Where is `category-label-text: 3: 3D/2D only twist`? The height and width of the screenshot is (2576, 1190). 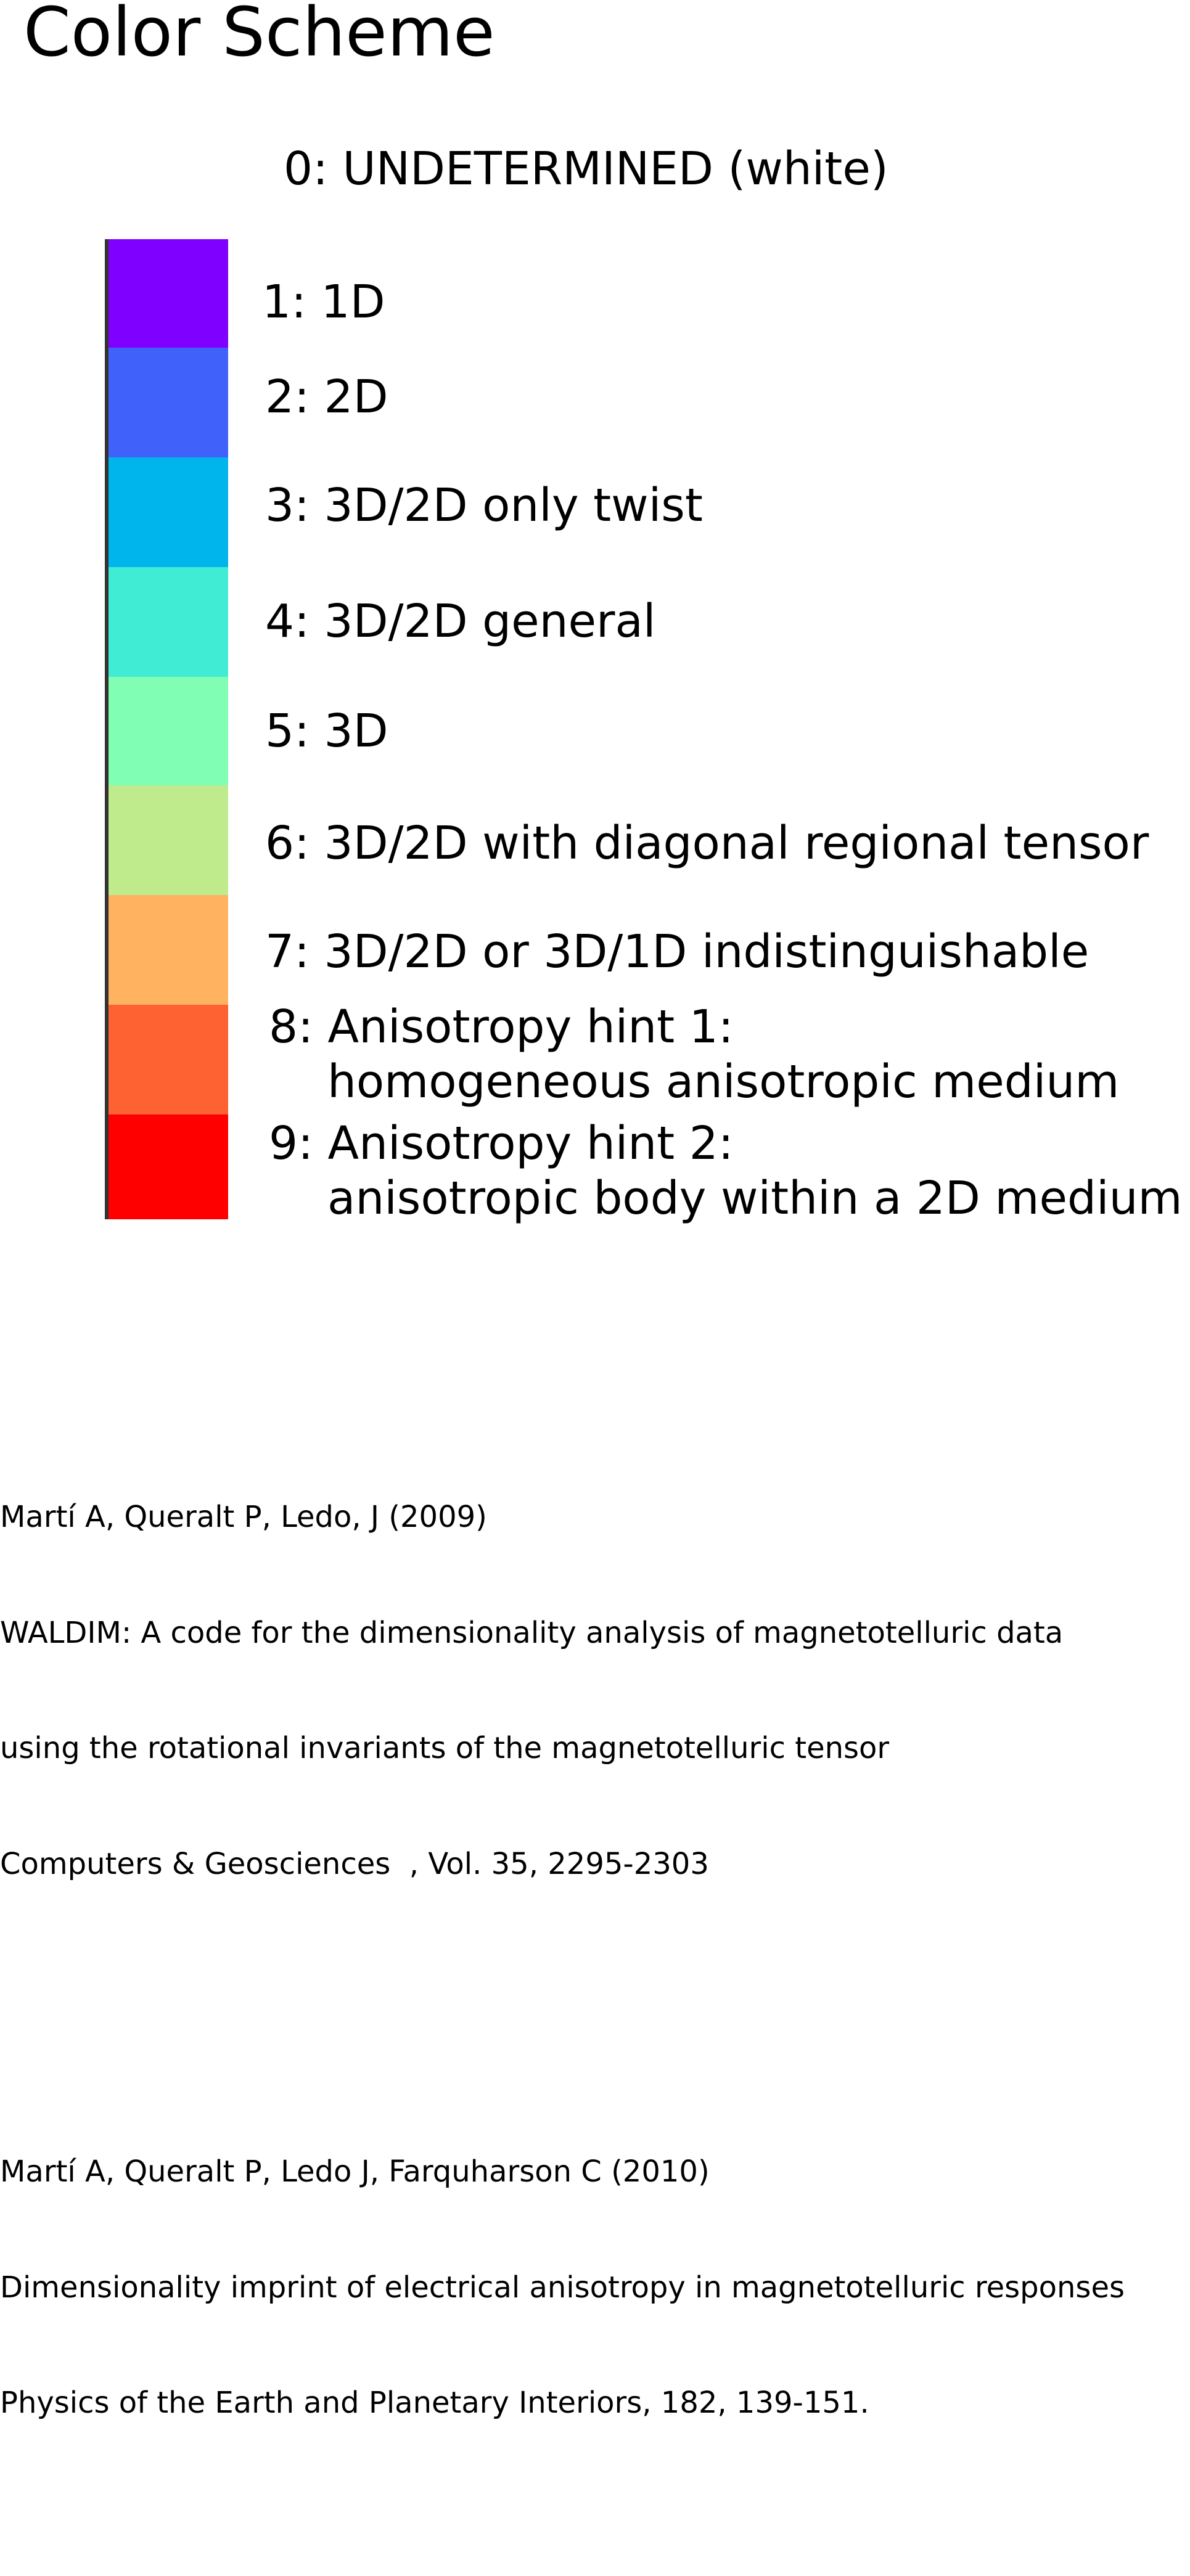 category-label-text: 3: 3D/2D only twist is located at coordinates (484, 505).